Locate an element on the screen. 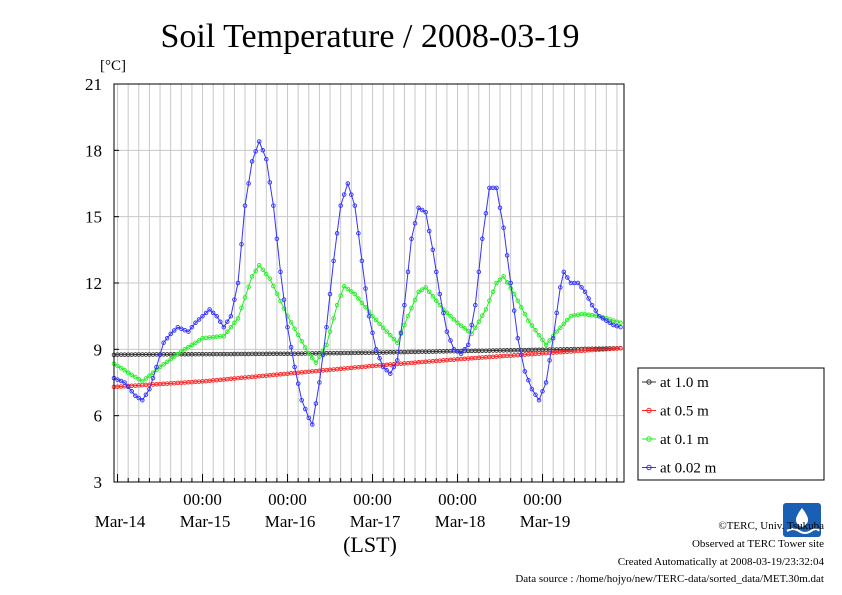 The width and height of the screenshot is (842, 595). y-tick-label: 6 is located at coordinates (98, 416).